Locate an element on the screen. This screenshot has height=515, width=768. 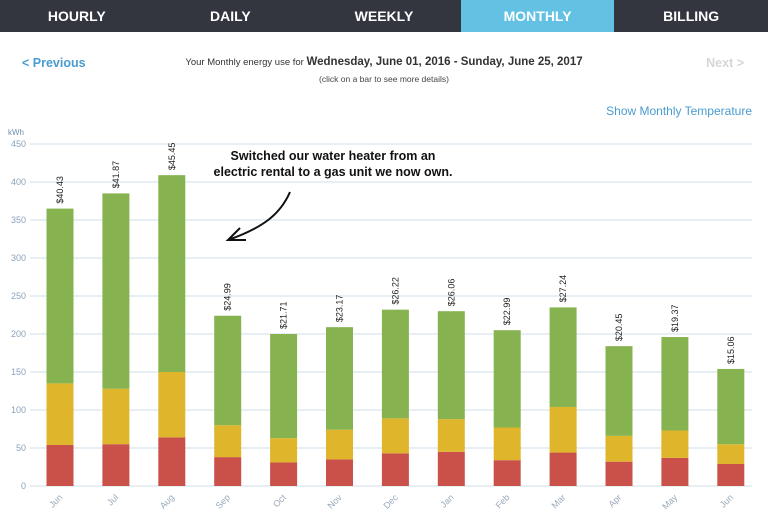
data-label: $40.43 is located at coordinates (60, 190).